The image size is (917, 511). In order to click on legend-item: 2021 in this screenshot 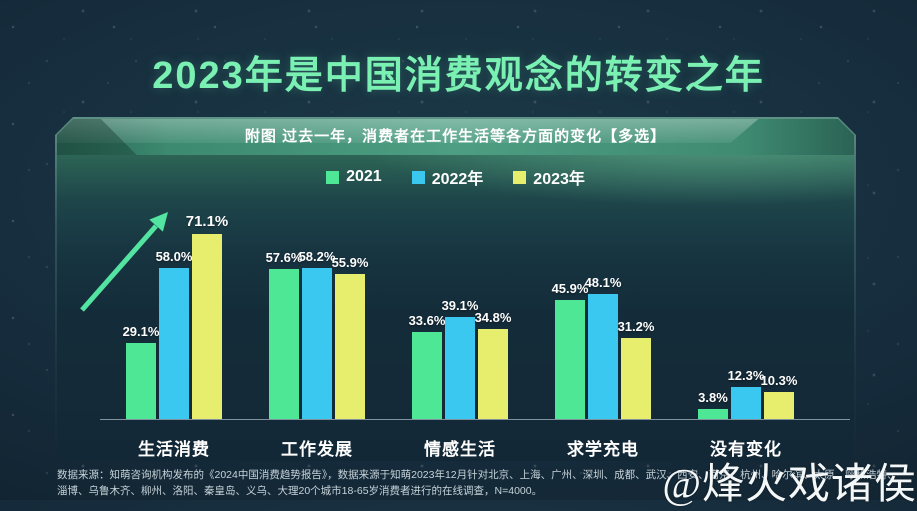, I will do `click(354, 177)`.